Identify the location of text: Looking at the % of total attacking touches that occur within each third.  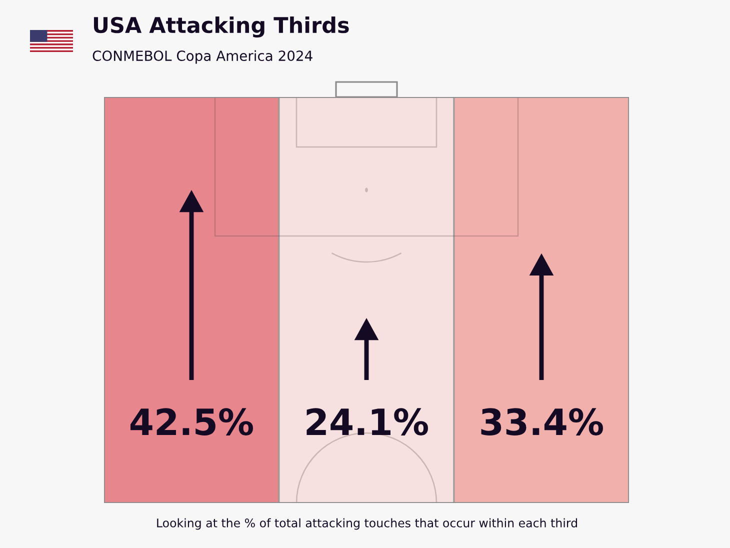
(367, 524).